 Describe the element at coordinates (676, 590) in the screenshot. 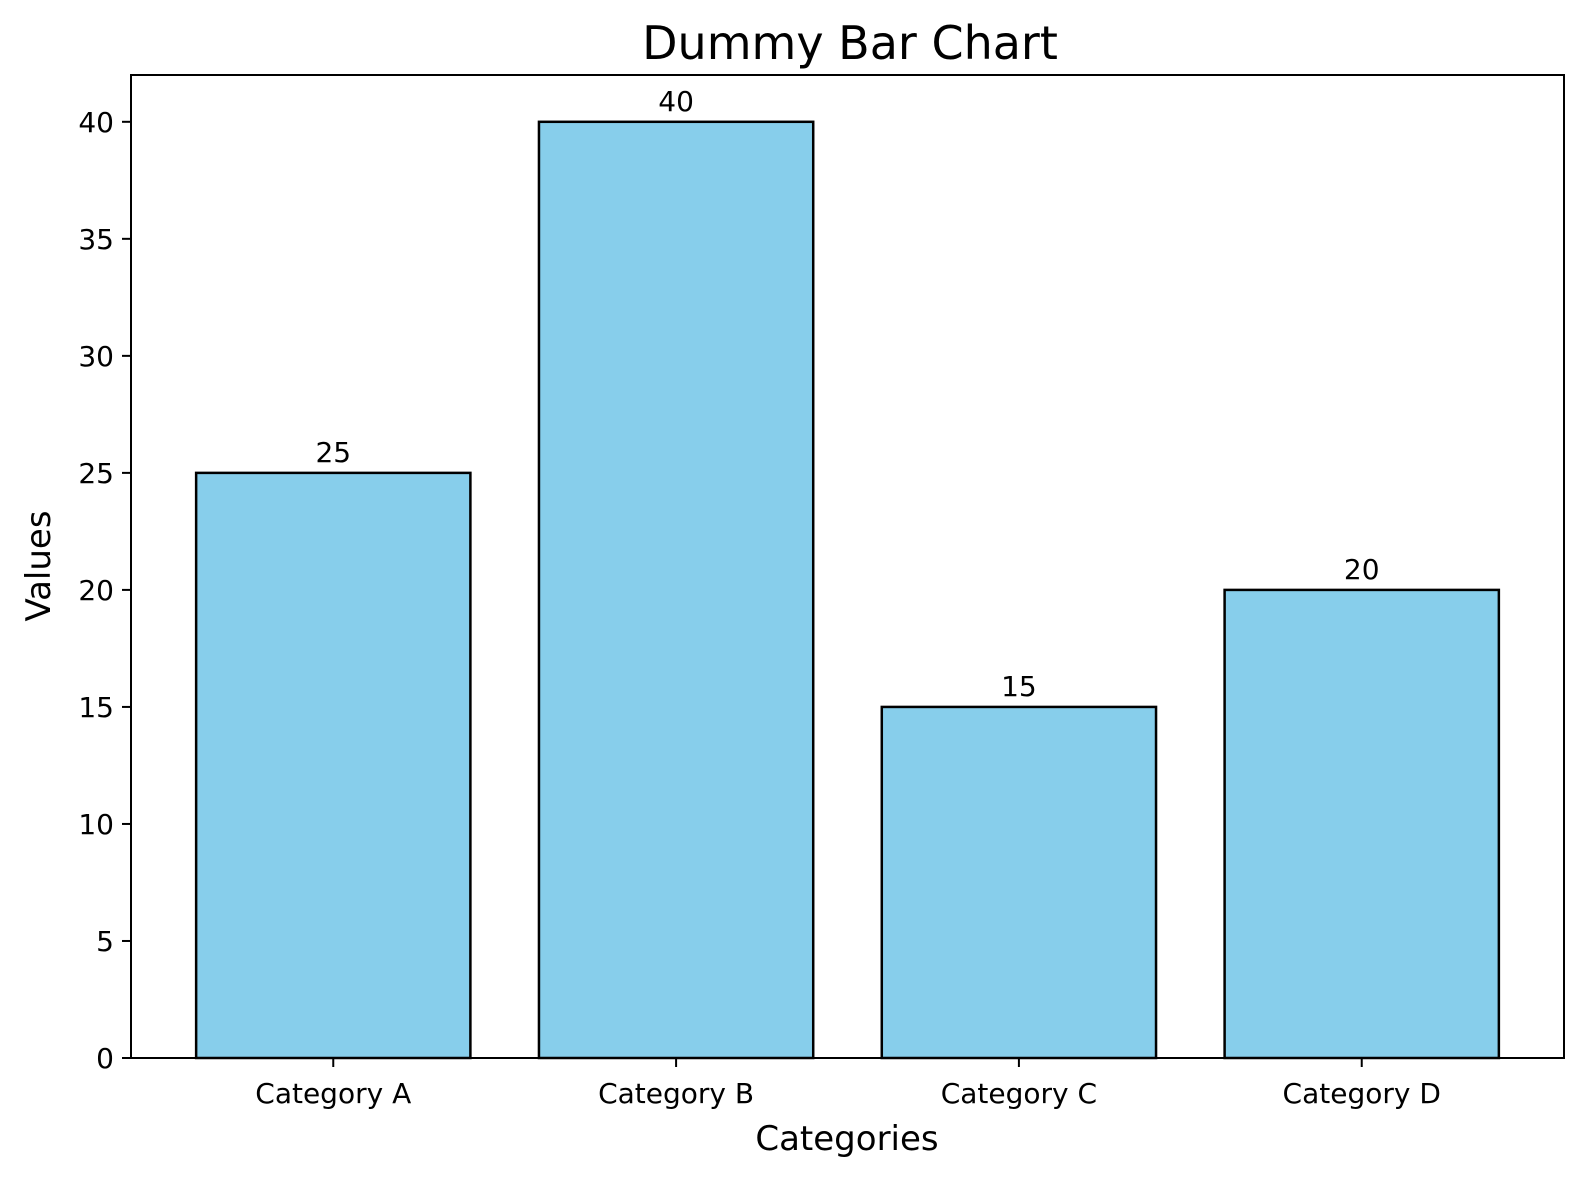

I see `bar-category-b` at that location.